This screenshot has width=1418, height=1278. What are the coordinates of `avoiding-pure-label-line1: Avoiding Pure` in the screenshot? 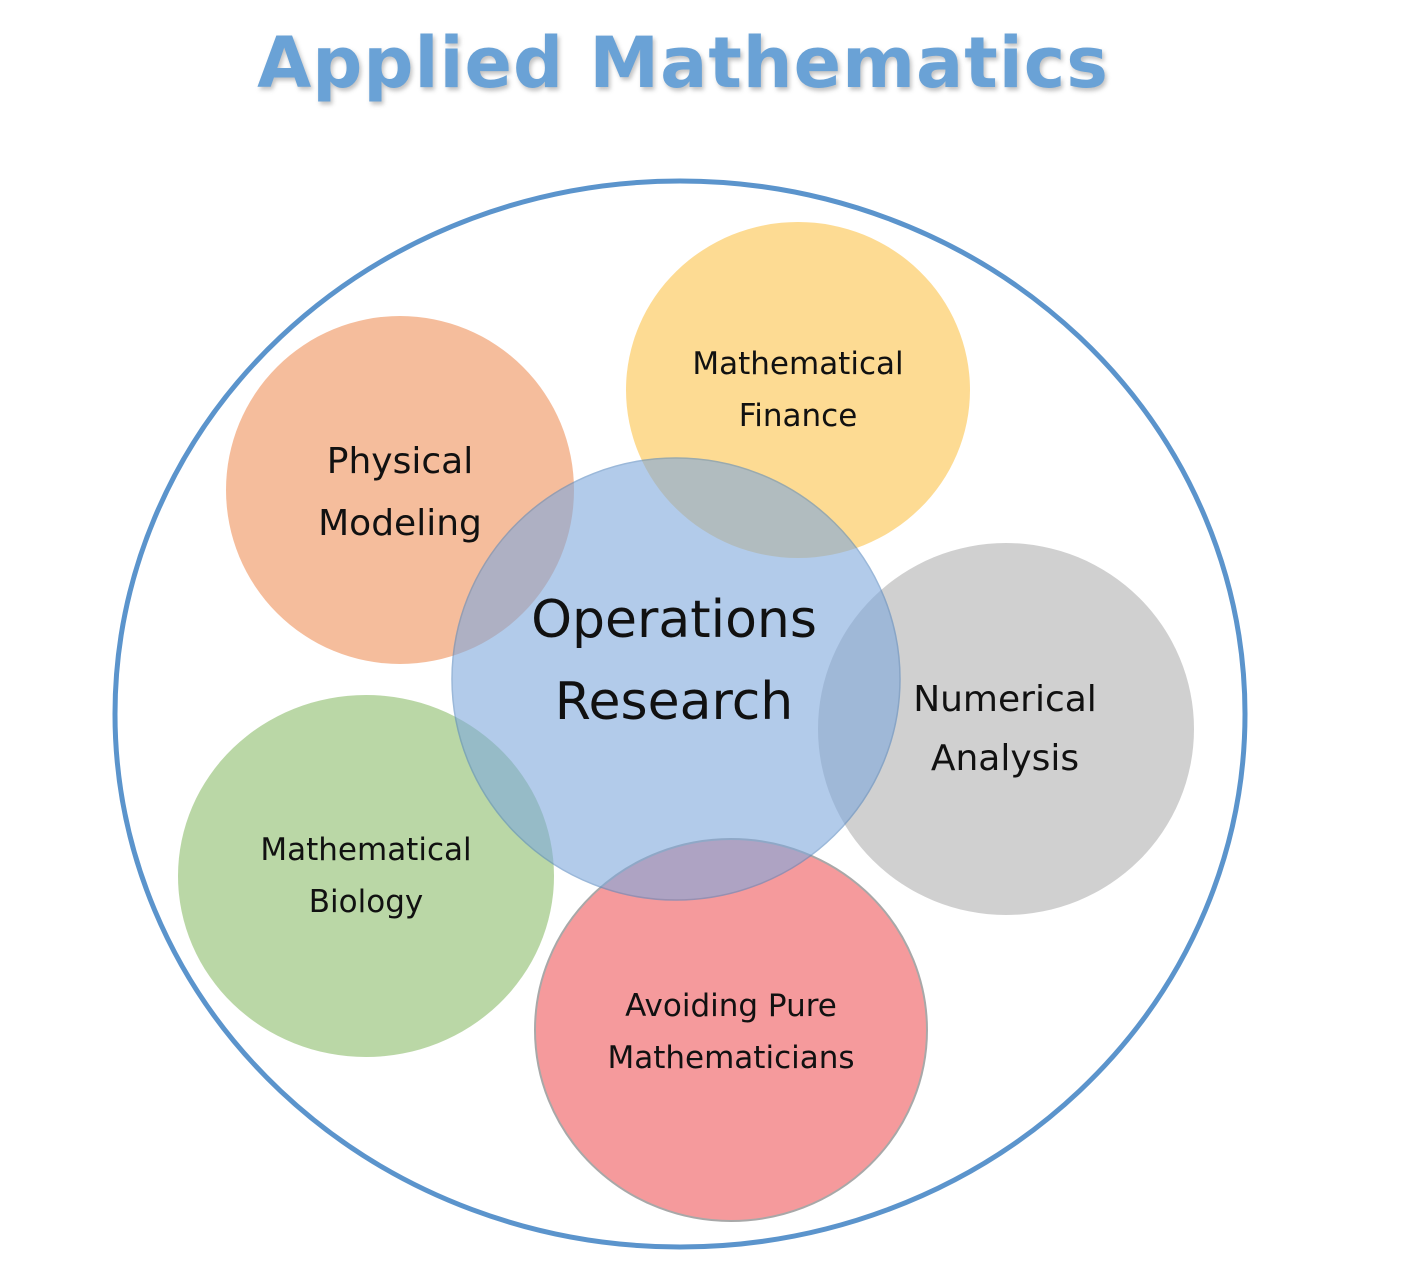 It's located at (731, 1006).